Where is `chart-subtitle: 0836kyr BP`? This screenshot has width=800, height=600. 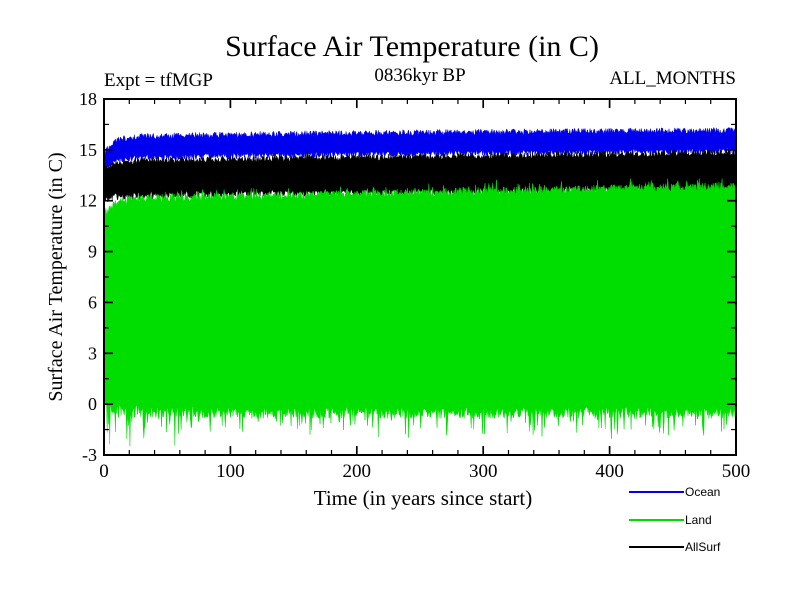 chart-subtitle: 0836kyr BP is located at coordinates (419, 75).